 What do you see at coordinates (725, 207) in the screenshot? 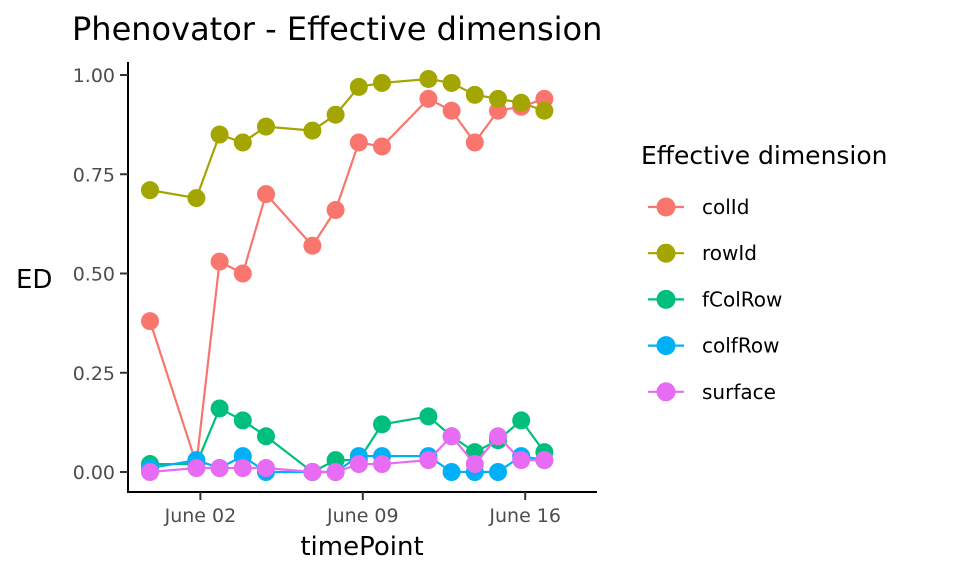
I see `legend-label: colId` at bounding box center [725, 207].